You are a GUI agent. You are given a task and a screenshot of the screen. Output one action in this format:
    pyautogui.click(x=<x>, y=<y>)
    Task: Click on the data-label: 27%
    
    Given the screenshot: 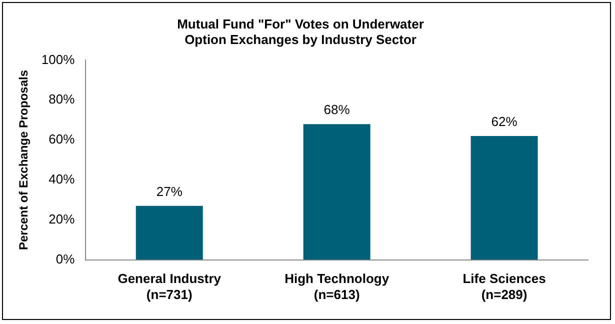 What is the action you would take?
    pyautogui.click(x=169, y=191)
    